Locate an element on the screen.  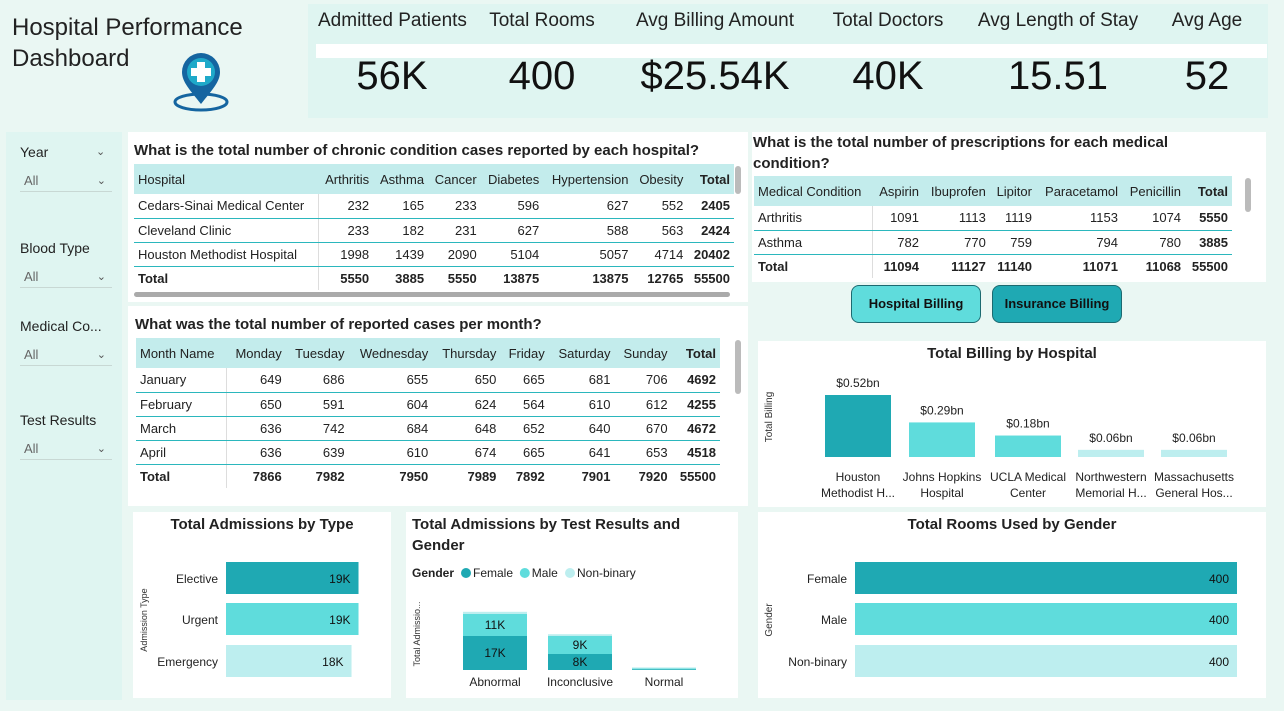
legend-label: Female is located at coordinates (493, 573).